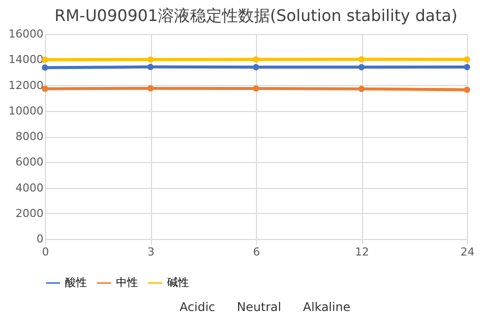  I want to click on x-tick-label: 6, so click(256, 252).